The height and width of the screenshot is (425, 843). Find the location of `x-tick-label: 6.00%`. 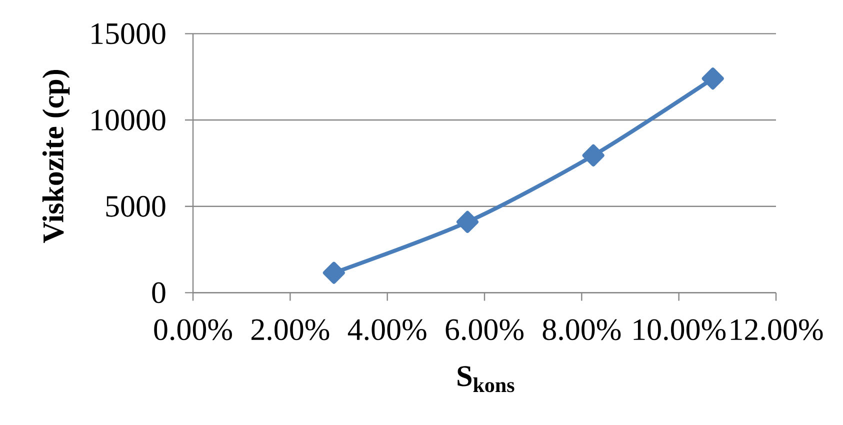

x-tick-label: 6.00% is located at coordinates (485, 329).